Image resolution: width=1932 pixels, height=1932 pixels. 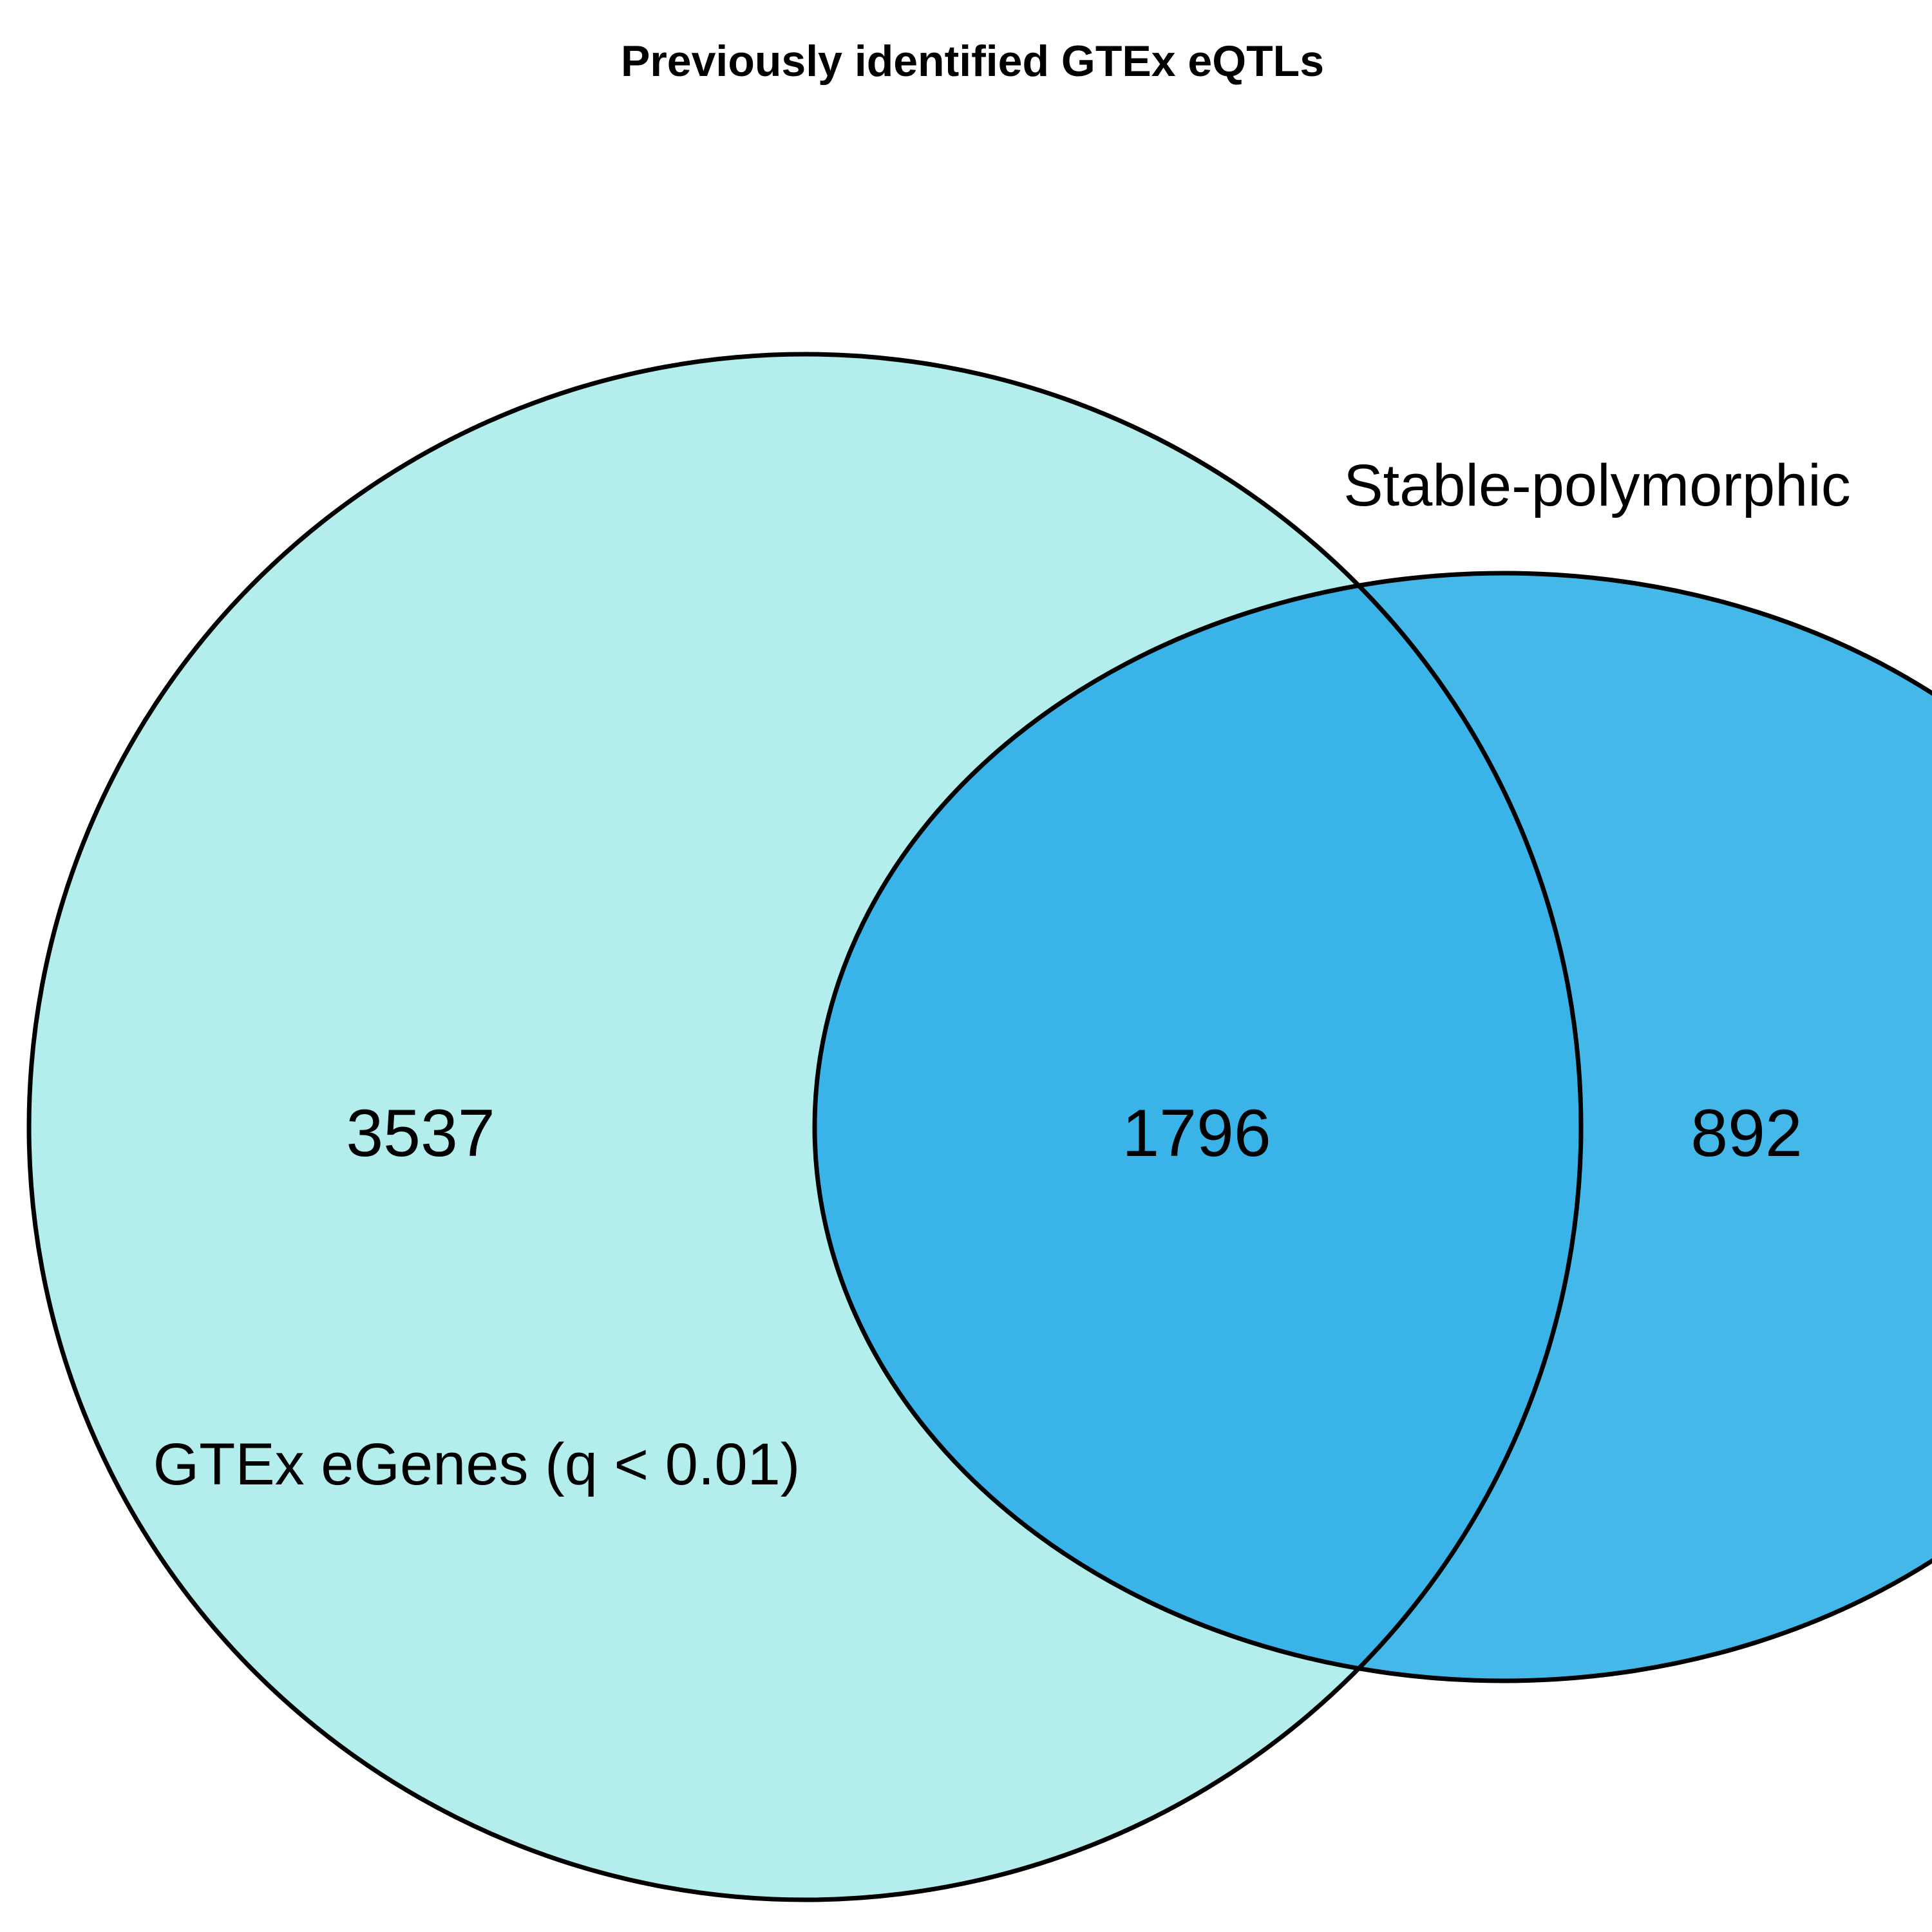 What do you see at coordinates (420, 1133) in the screenshot?
I see `count-only-a: 3537` at bounding box center [420, 1133].